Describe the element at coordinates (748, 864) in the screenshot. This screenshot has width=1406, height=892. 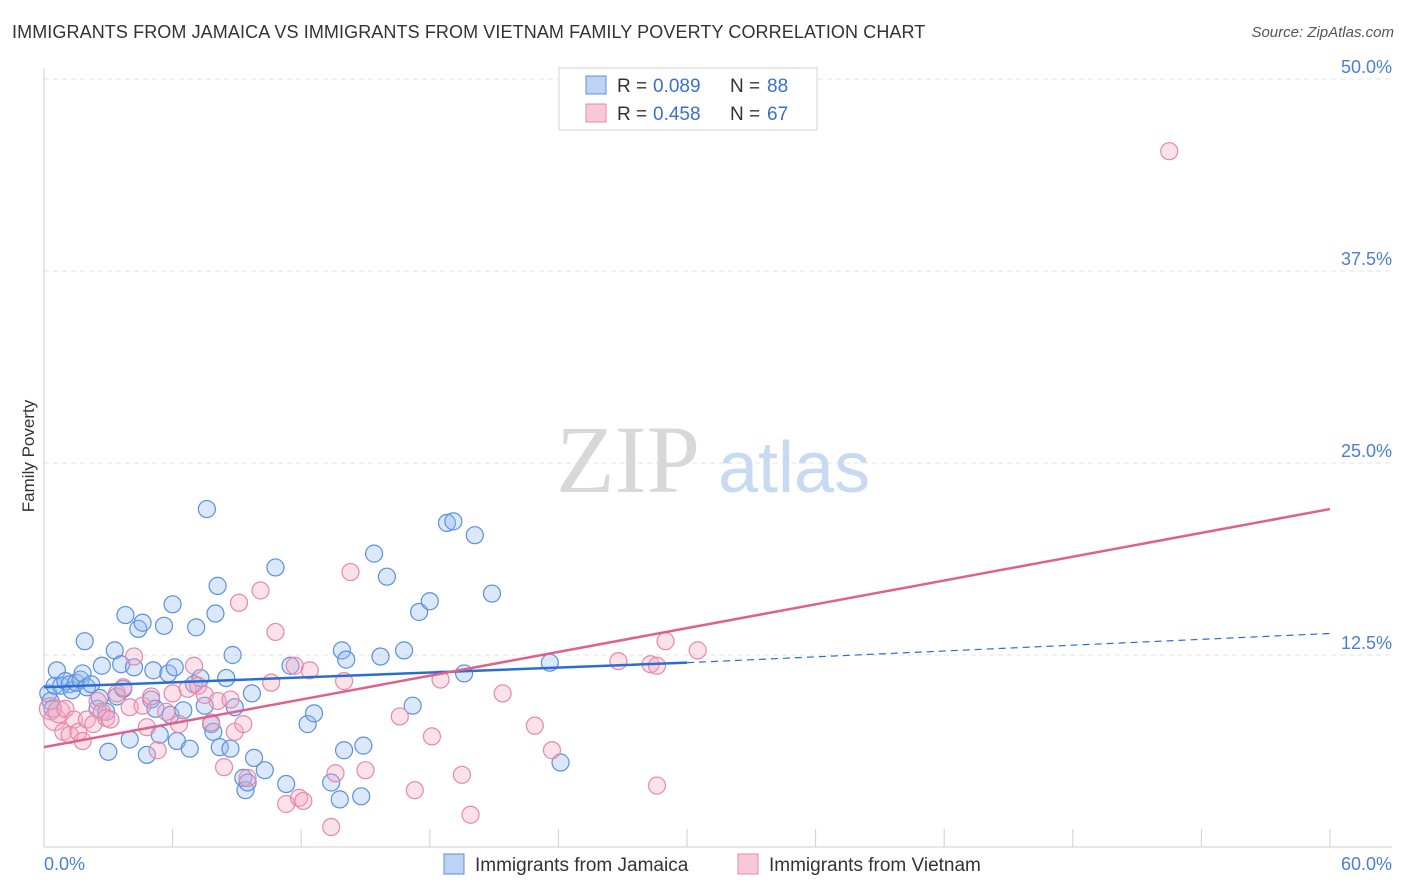
I see `bottom-legend-swatch-vietnam` at that location.